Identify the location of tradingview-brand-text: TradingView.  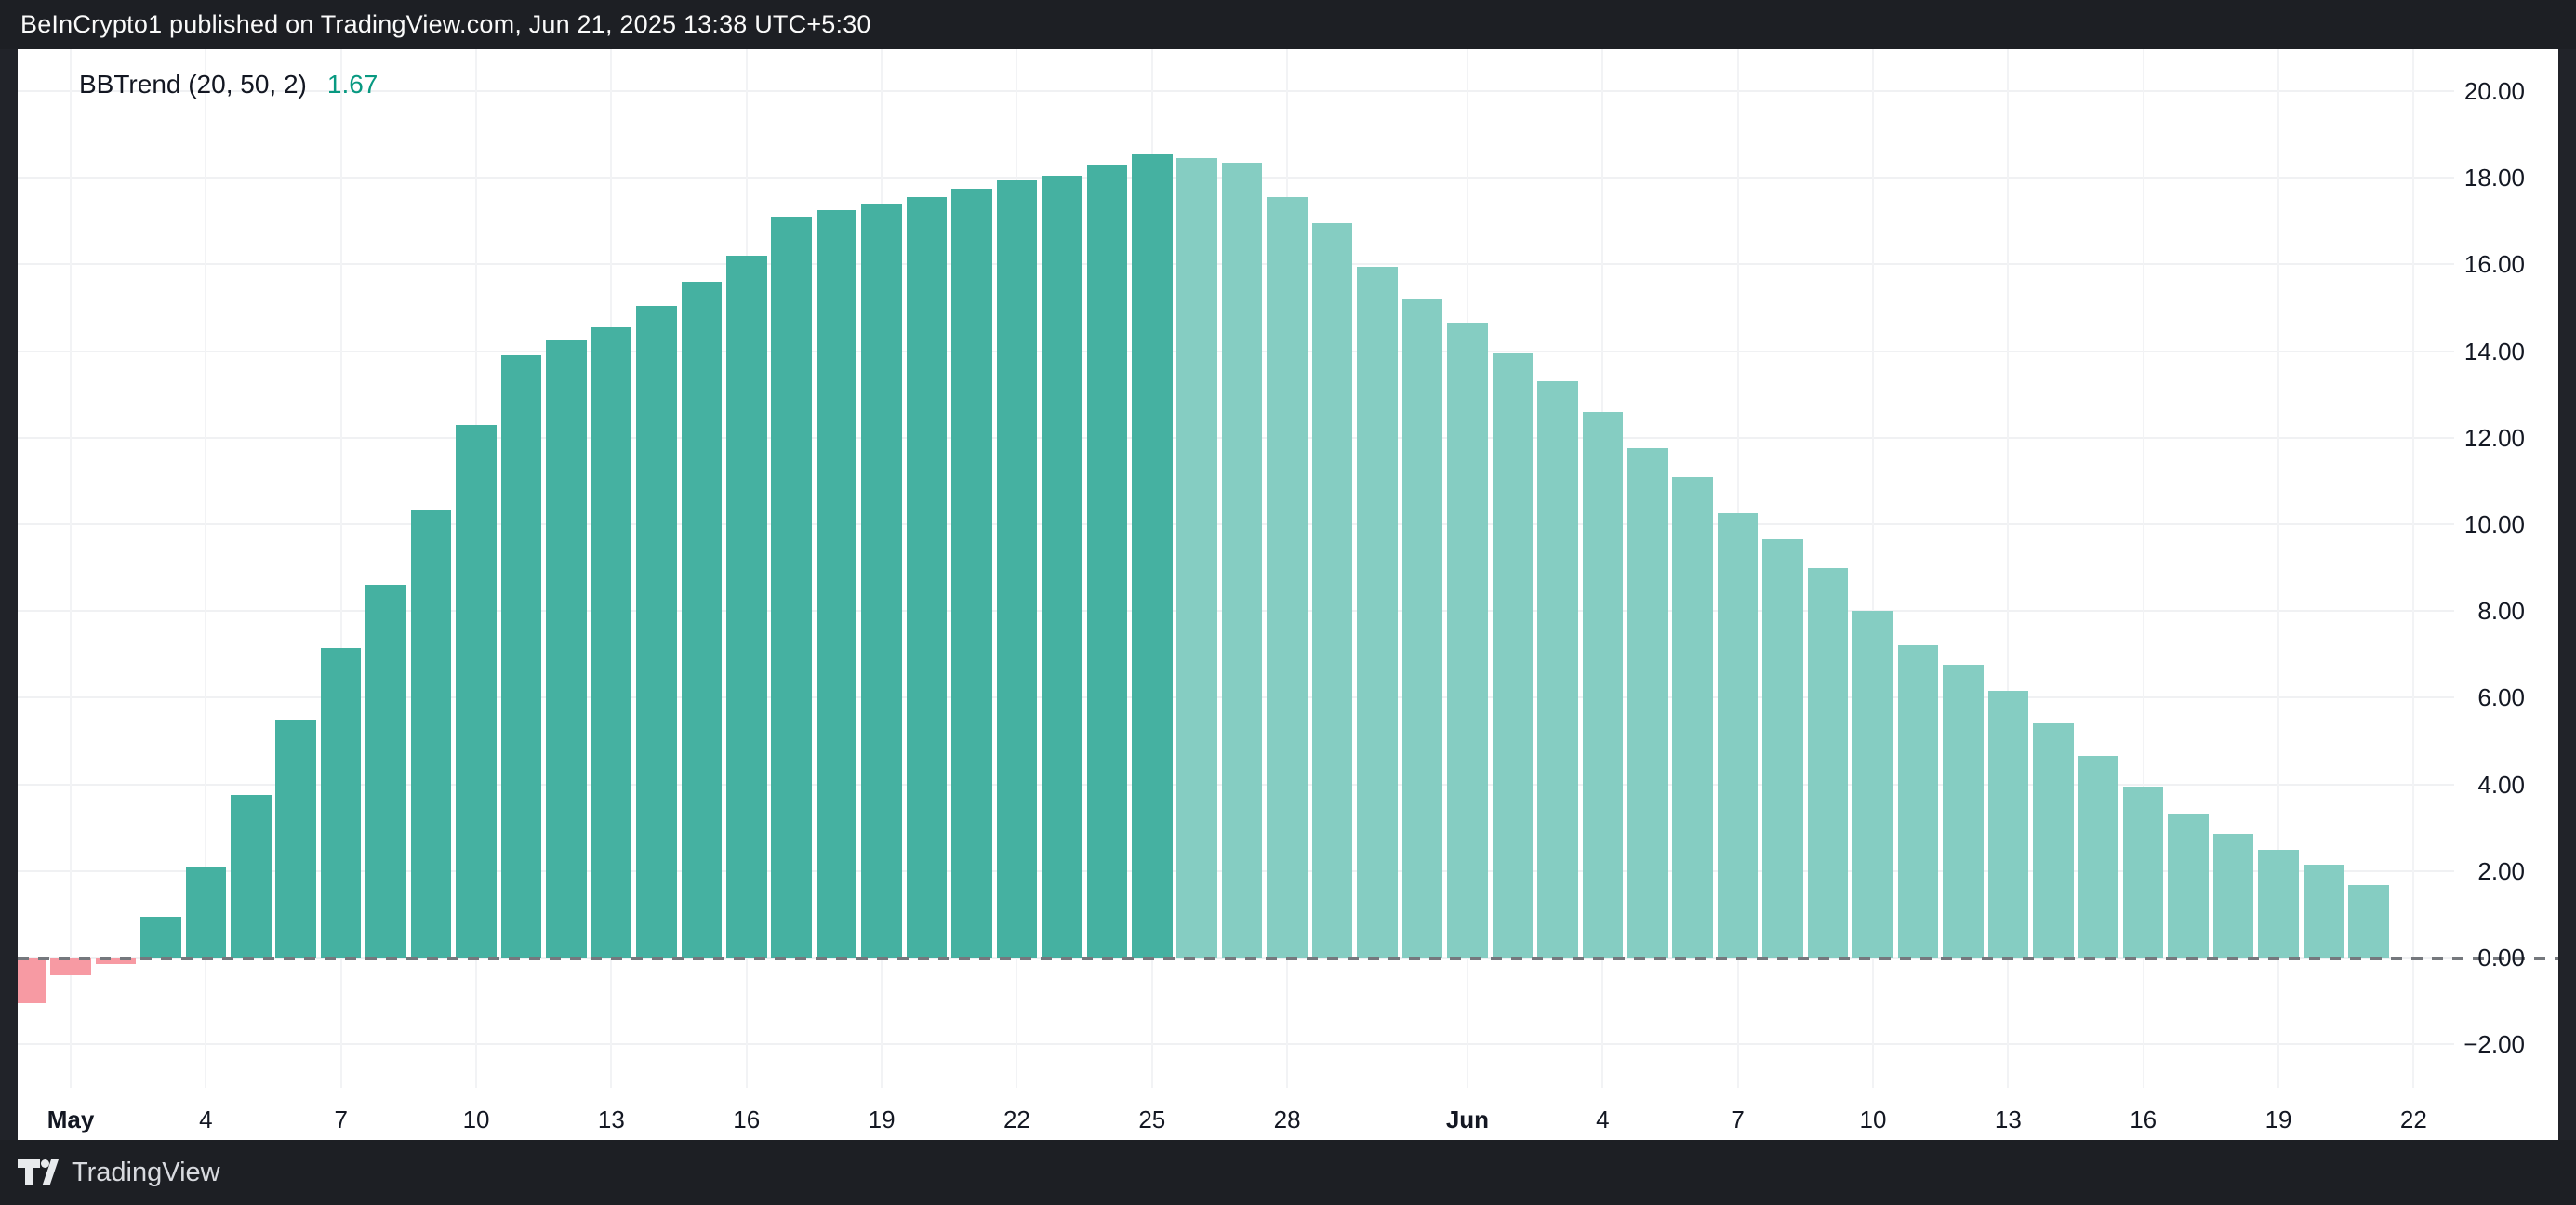
(146, 1172).